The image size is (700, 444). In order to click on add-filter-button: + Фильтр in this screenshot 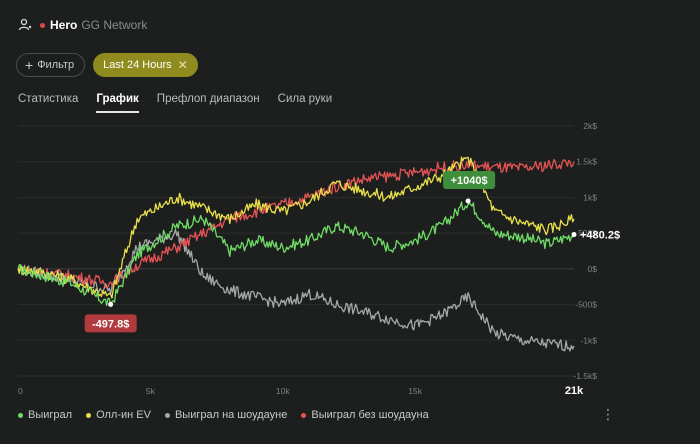, I will do `click(51, 65)`.